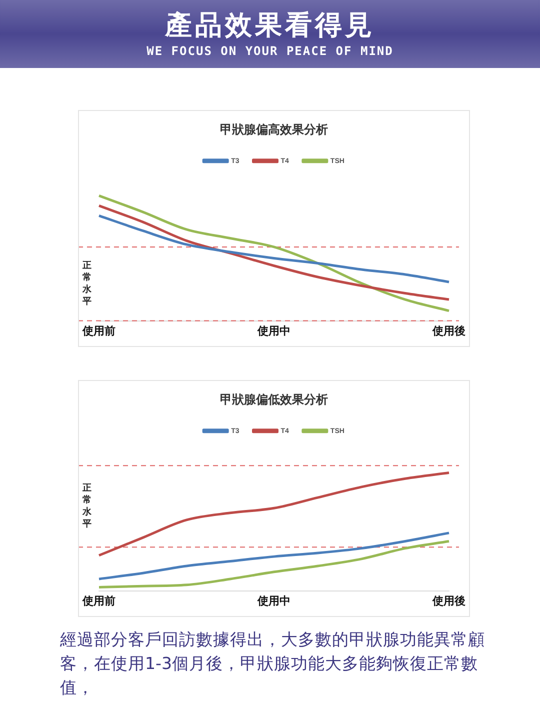 The width and height of the screenshot is (540, 724). I want to click on text: 產品效果看得見, so click(270, 26).